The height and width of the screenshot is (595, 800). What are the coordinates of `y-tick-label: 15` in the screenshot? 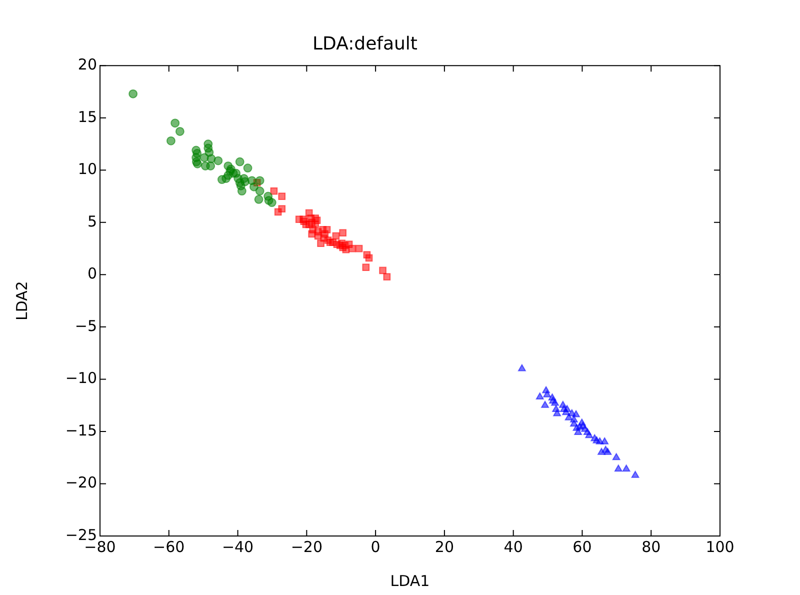 It's located at (87, 117).